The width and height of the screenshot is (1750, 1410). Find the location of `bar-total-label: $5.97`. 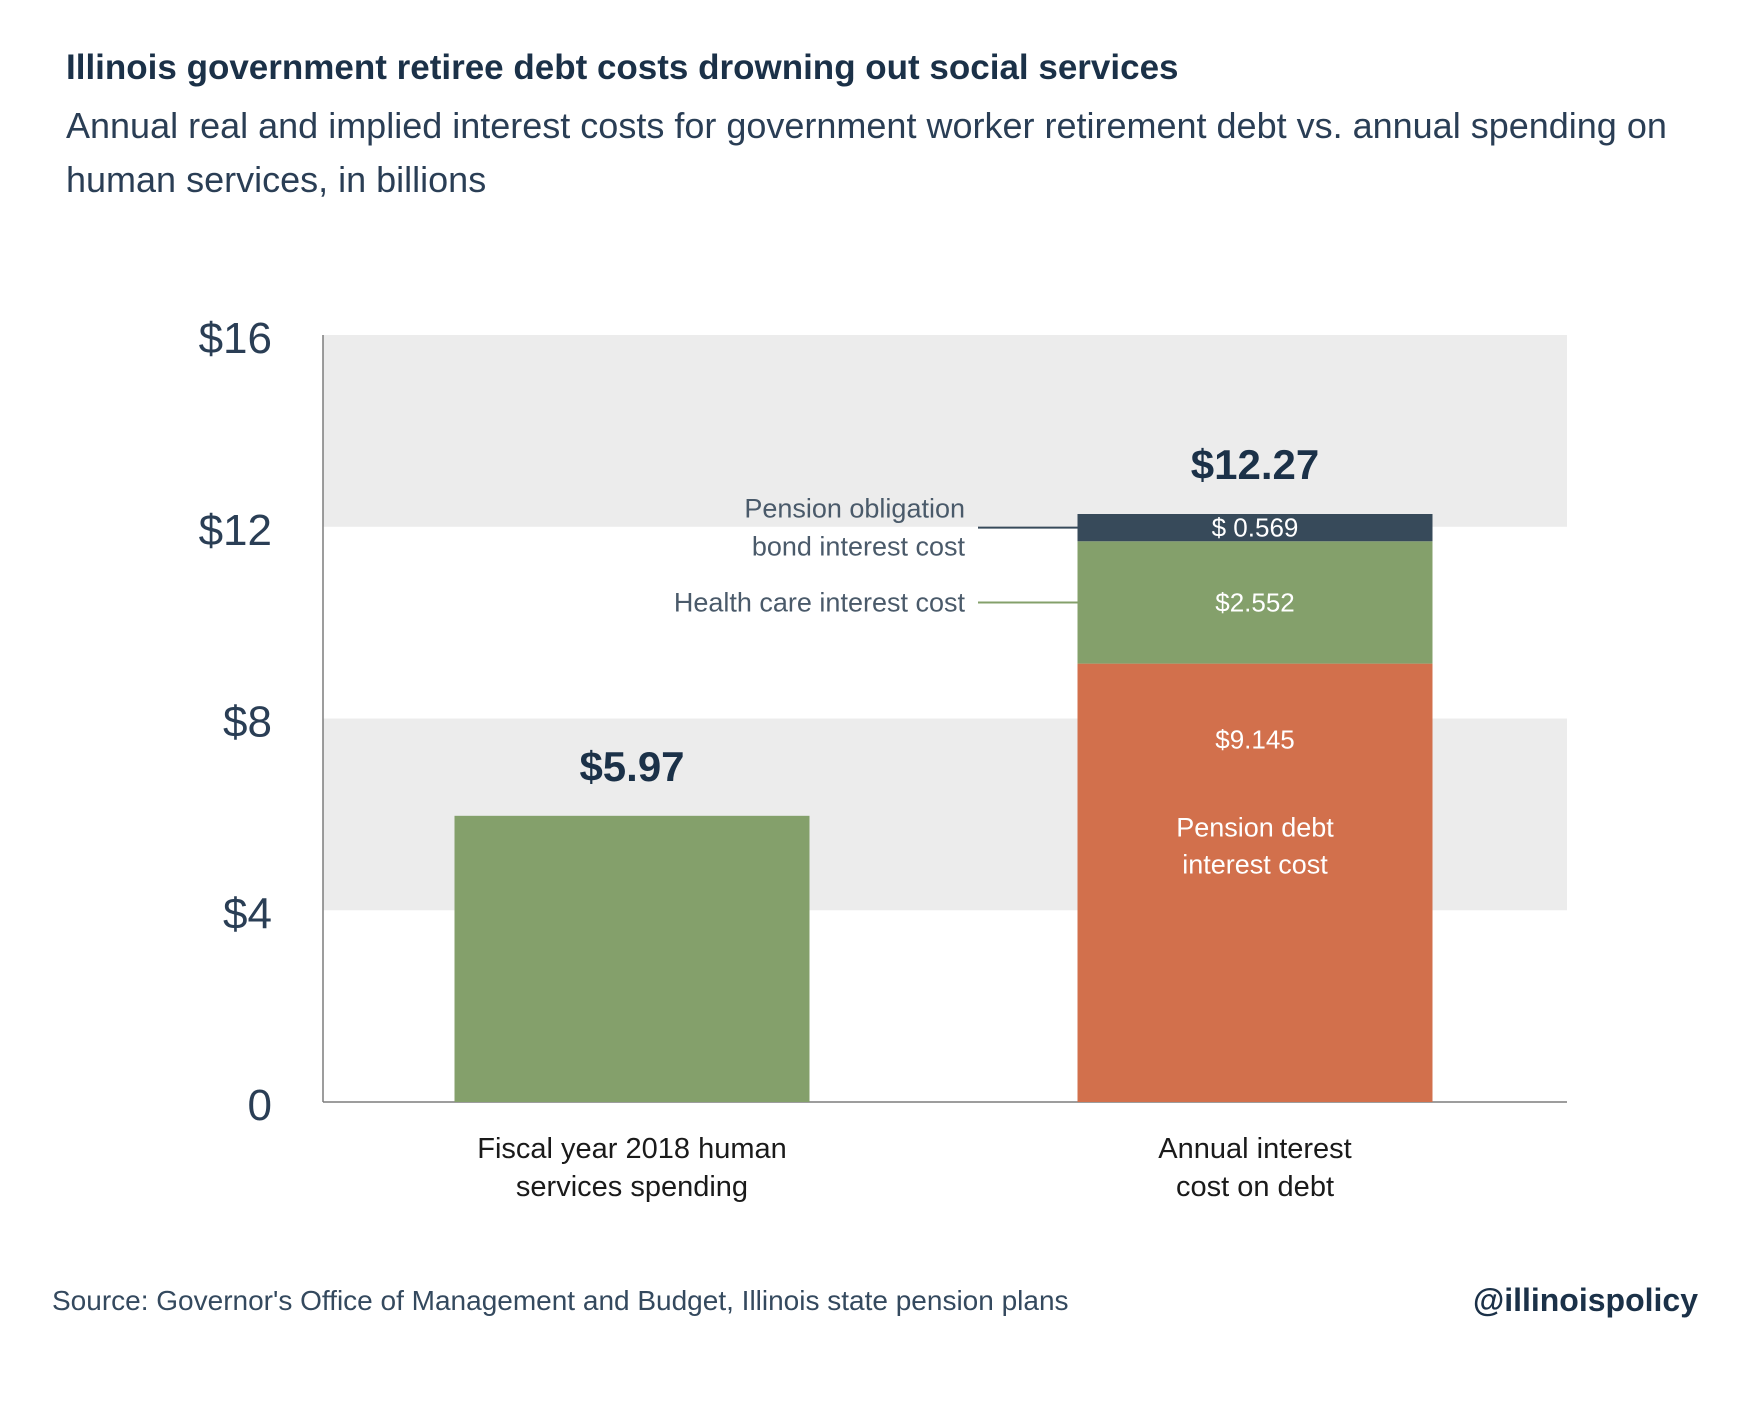

bar-total-label: $5.97 is located at coordinates (631, 766).